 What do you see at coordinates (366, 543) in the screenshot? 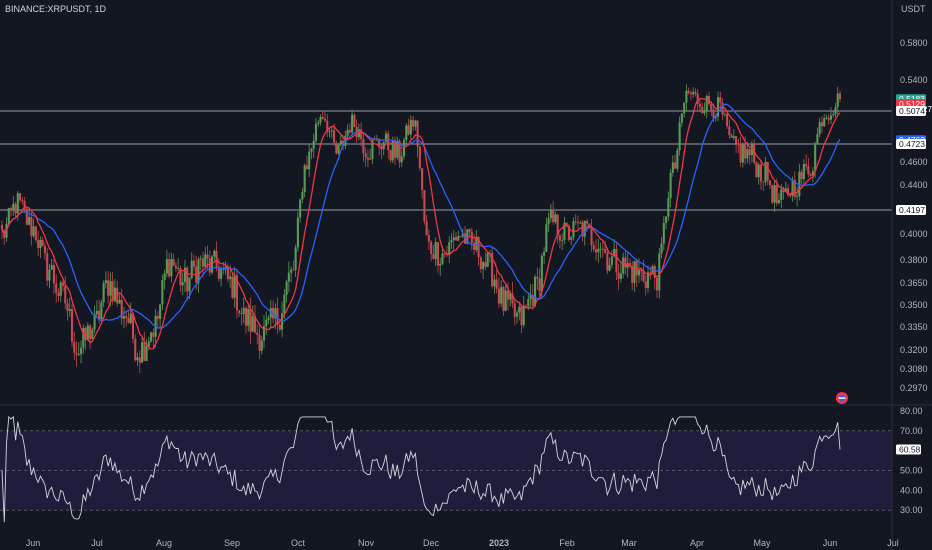
I see `time-tick-label: Nov` at bounding box center [366, 543].